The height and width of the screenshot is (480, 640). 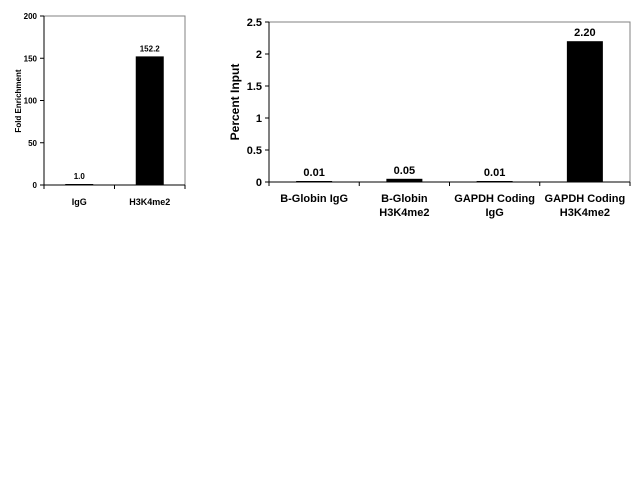 I want to click on bar-value-label: 0.05, so click(x=404, y=171).